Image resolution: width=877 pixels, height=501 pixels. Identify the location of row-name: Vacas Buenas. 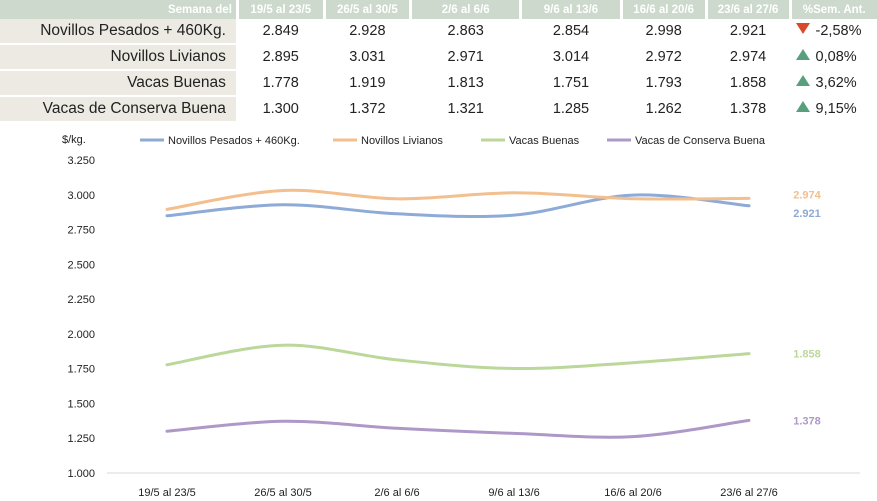
(119, 84).